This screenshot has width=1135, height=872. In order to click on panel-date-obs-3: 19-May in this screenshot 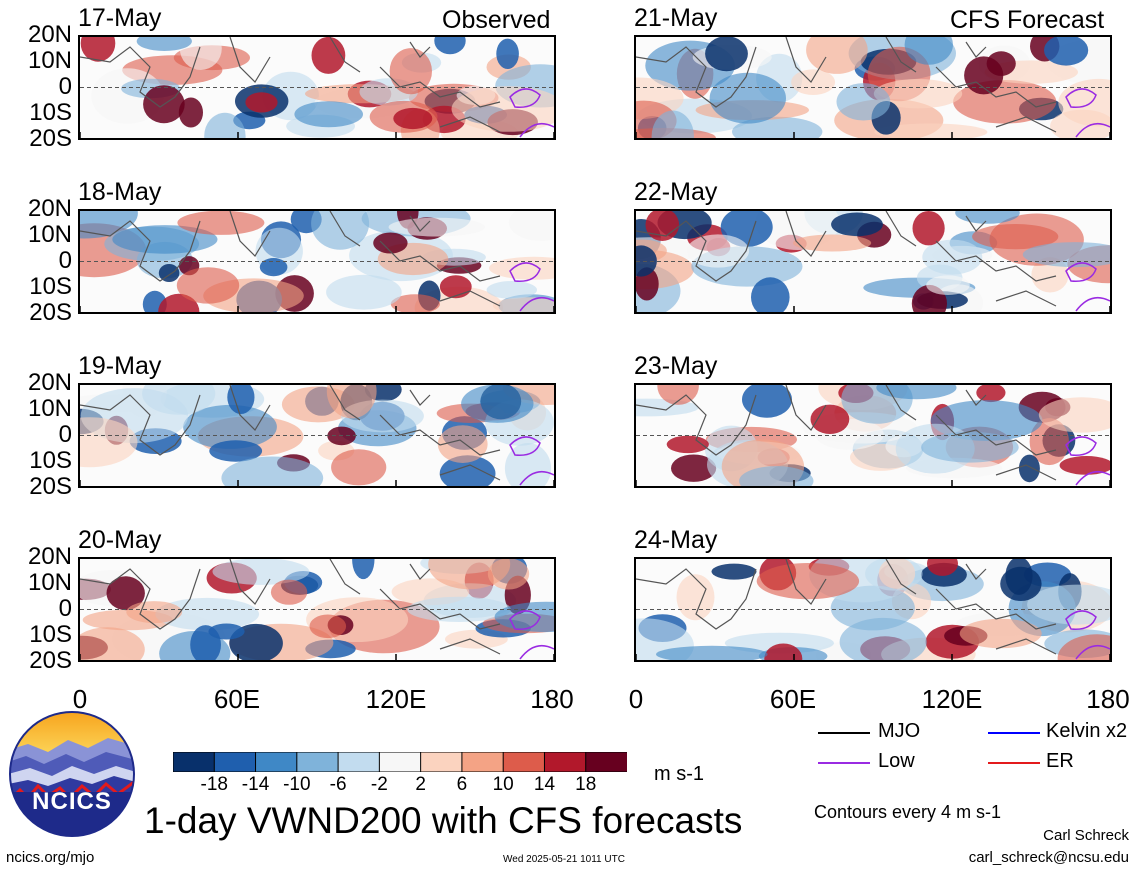, I will do `click(120, 366)`.